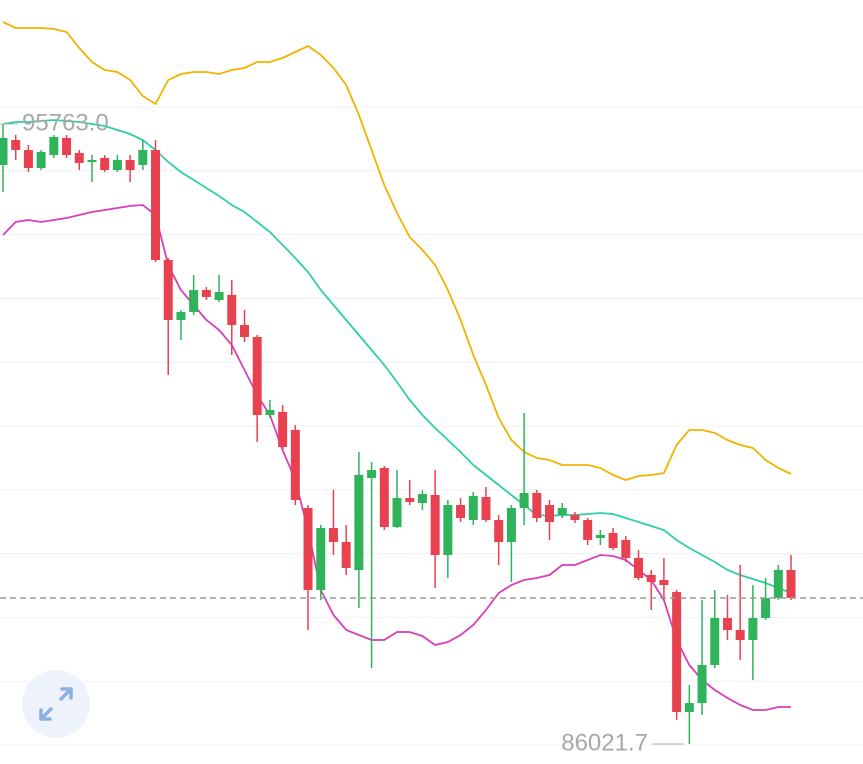  What do you see at coordinates (65, 122) in the screenshot?
I see `high-label: 95763.0` at bounding box center [65, 122].